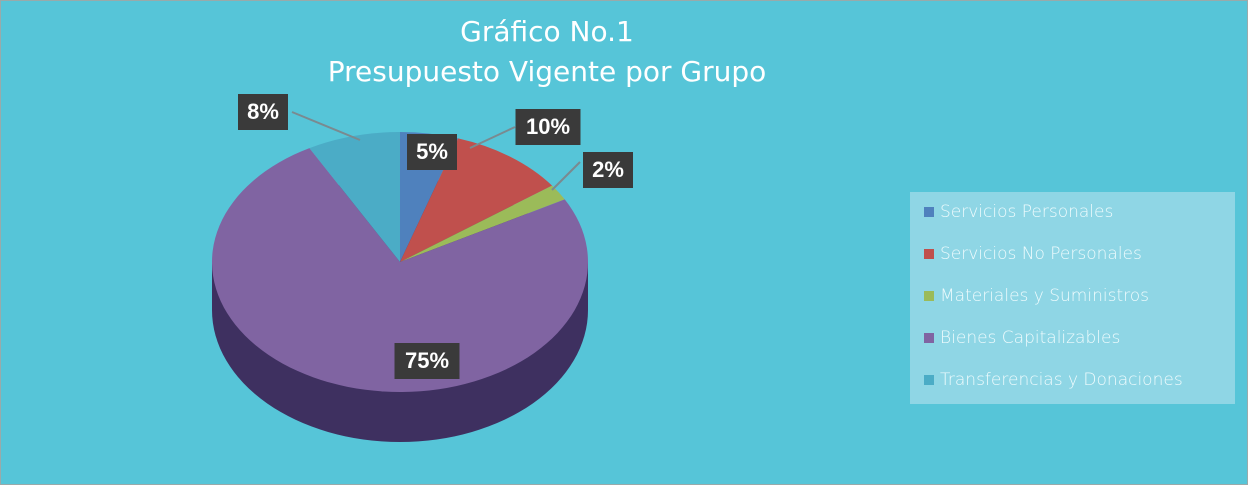 The height and width of the screenshot is (485, 1248). What do you see at coordinates (1030, 338) in the screenshot?
I see `legend-label: Bienes Capitalizables` at bounding box center [1030, 338].